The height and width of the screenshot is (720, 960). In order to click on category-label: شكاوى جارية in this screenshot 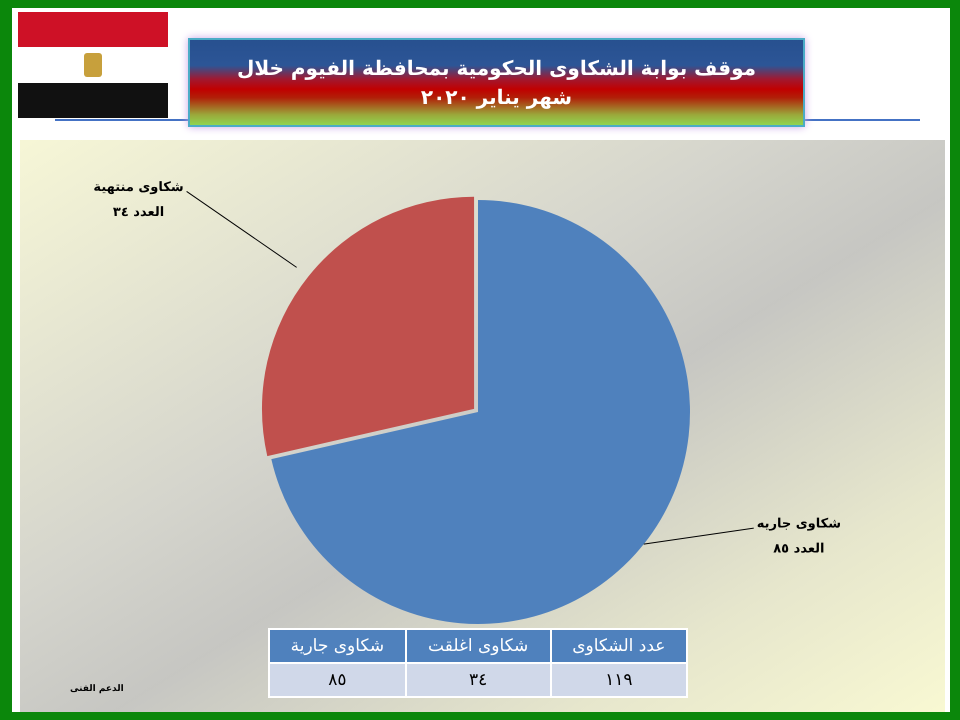, I will do `click(337, 646)`.